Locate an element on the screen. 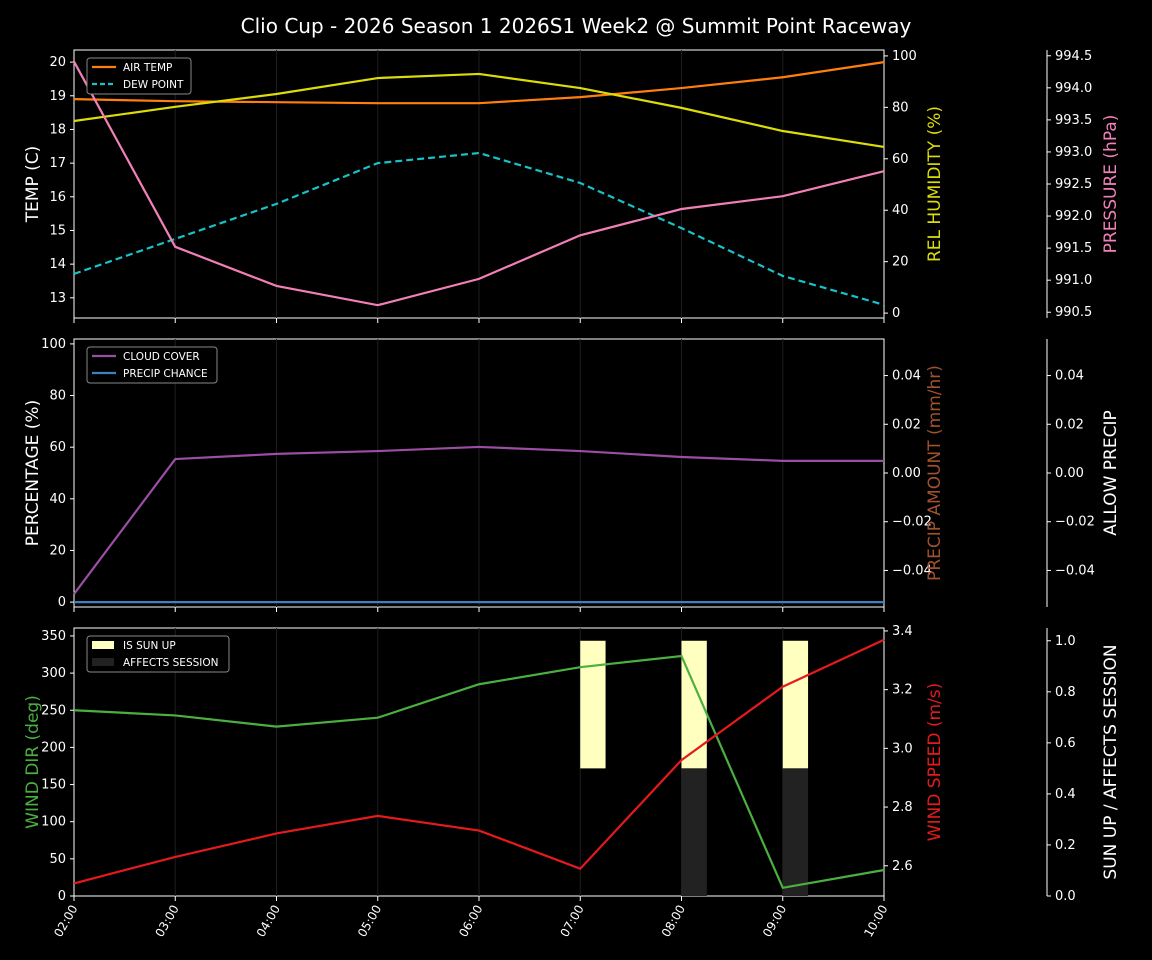 The width and height of the screenshot is (1152, 960). y-right-axis-label: REL HUMIDITY (%) is located at coordinates (935, 184).